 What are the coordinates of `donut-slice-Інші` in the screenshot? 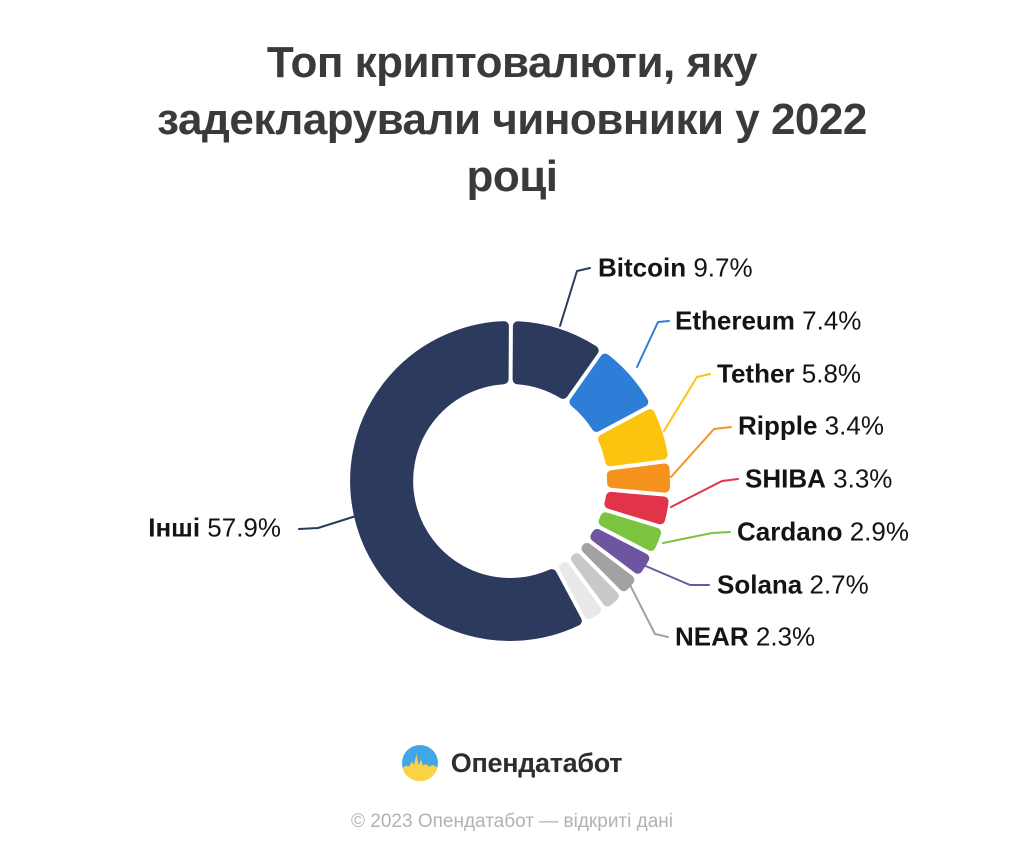 It's located at (466, 481).